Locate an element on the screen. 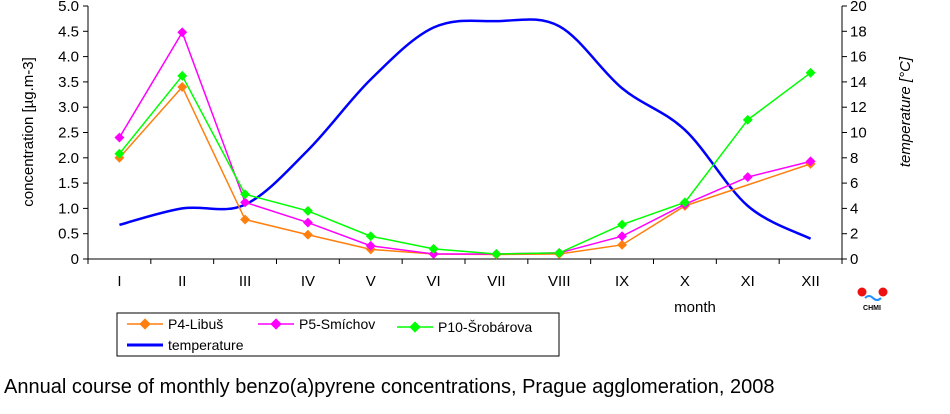  x-tick-label: XII is located at coordinates (810, 281).